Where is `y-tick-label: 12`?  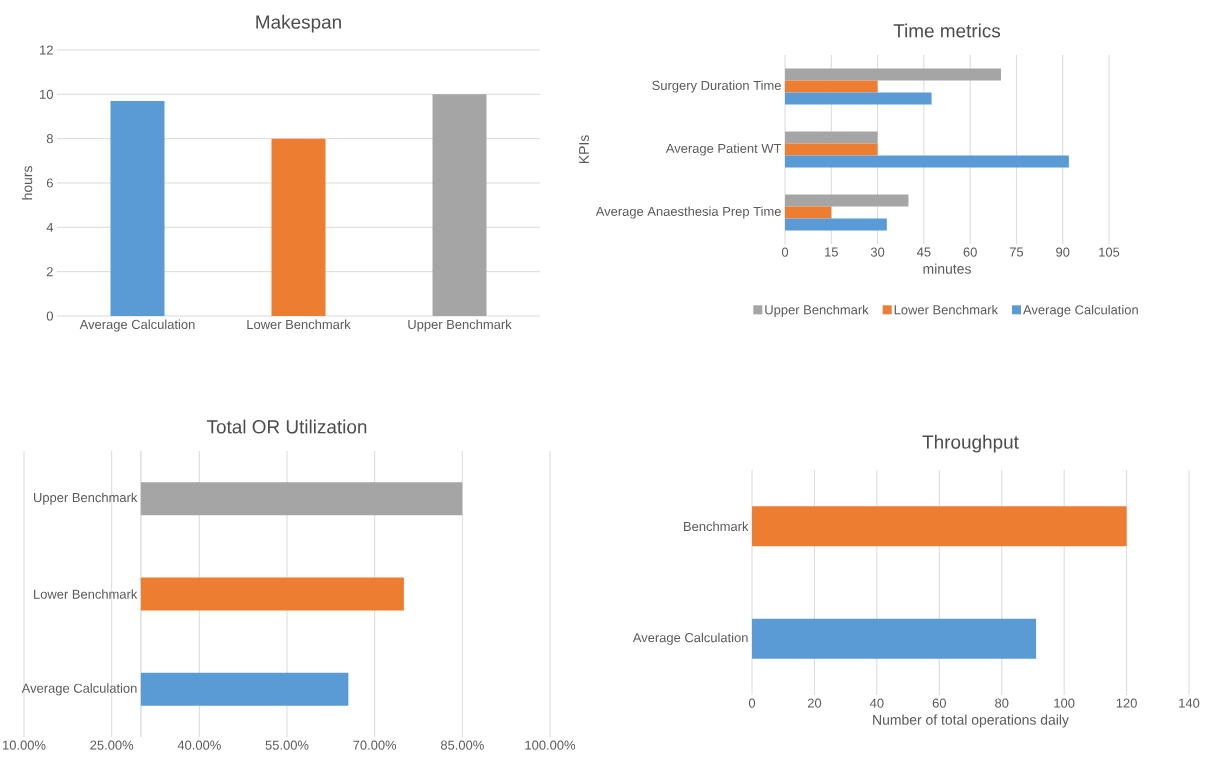 y-tick-label: 12 is located at coordinates (46, 50).